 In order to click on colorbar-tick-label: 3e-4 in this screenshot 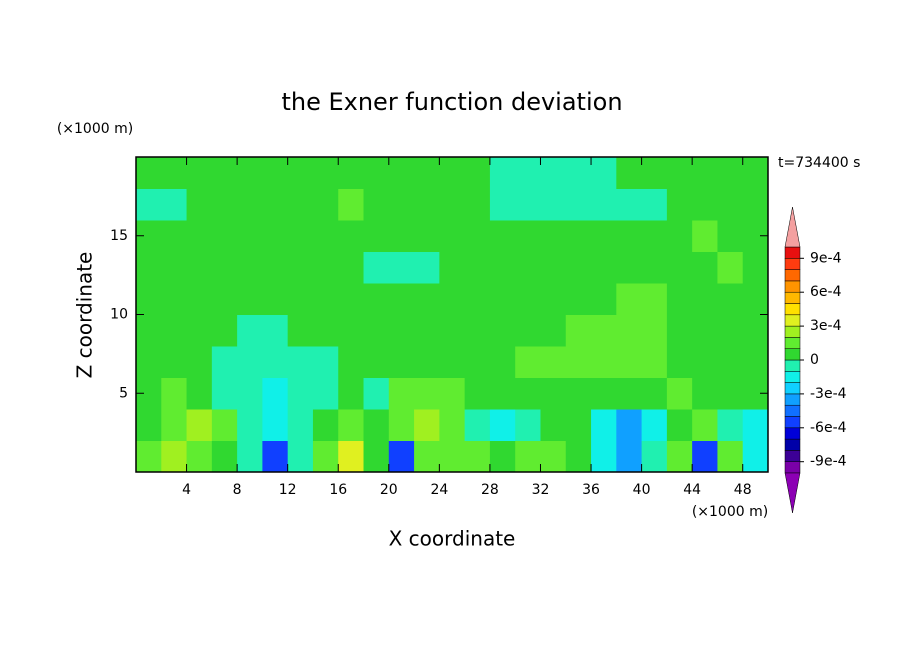, I will do `click(826, 326)`.